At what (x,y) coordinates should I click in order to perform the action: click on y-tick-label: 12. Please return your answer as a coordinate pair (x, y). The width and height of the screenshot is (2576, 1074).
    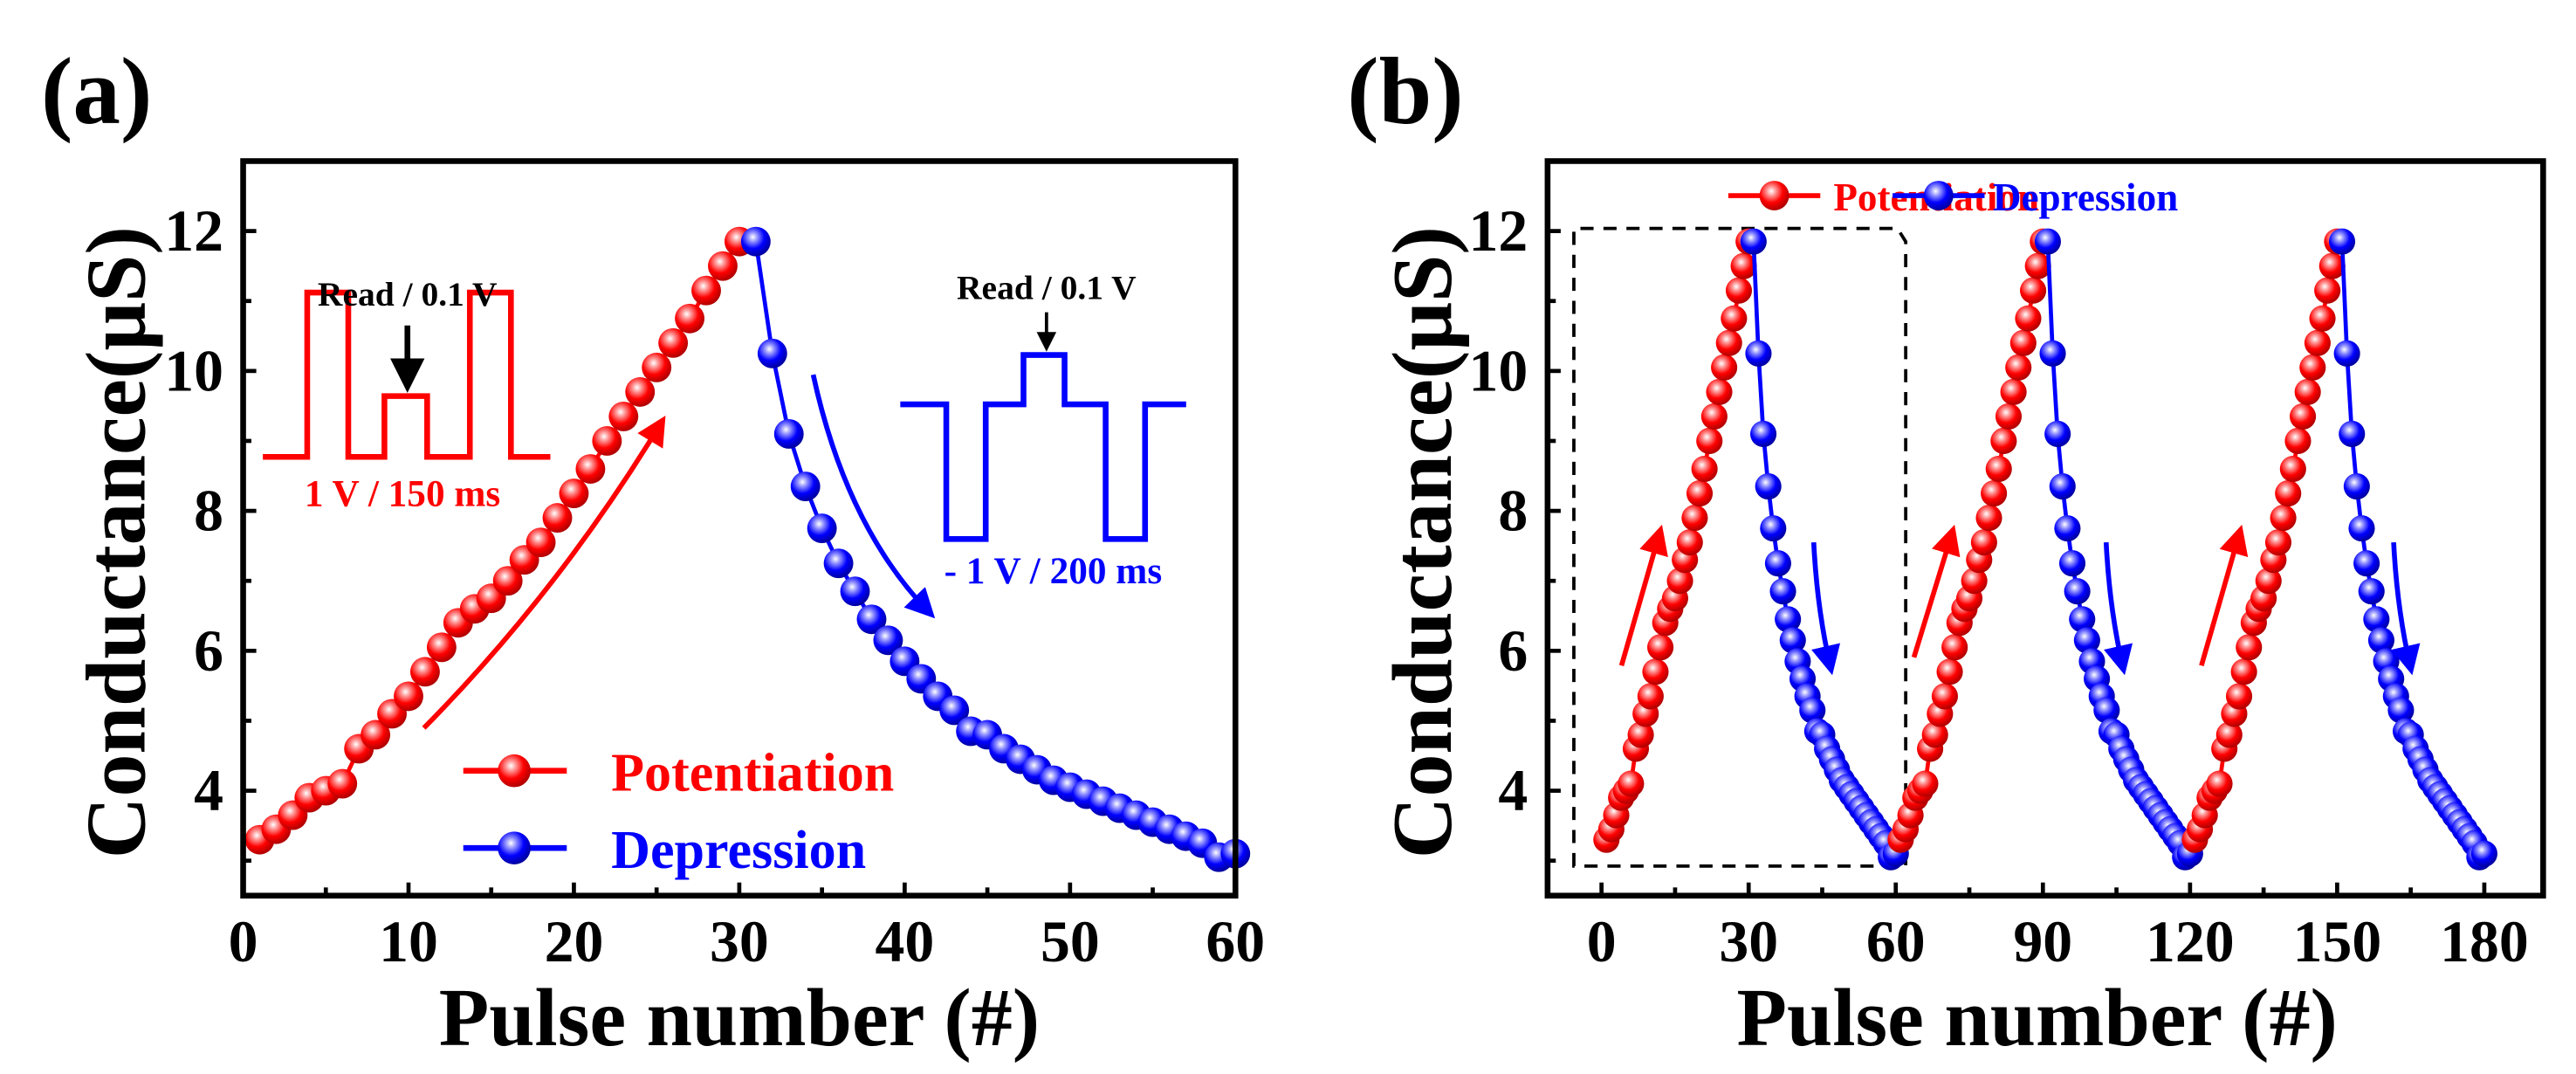
    Looking at the image, I should click on (194, 231).